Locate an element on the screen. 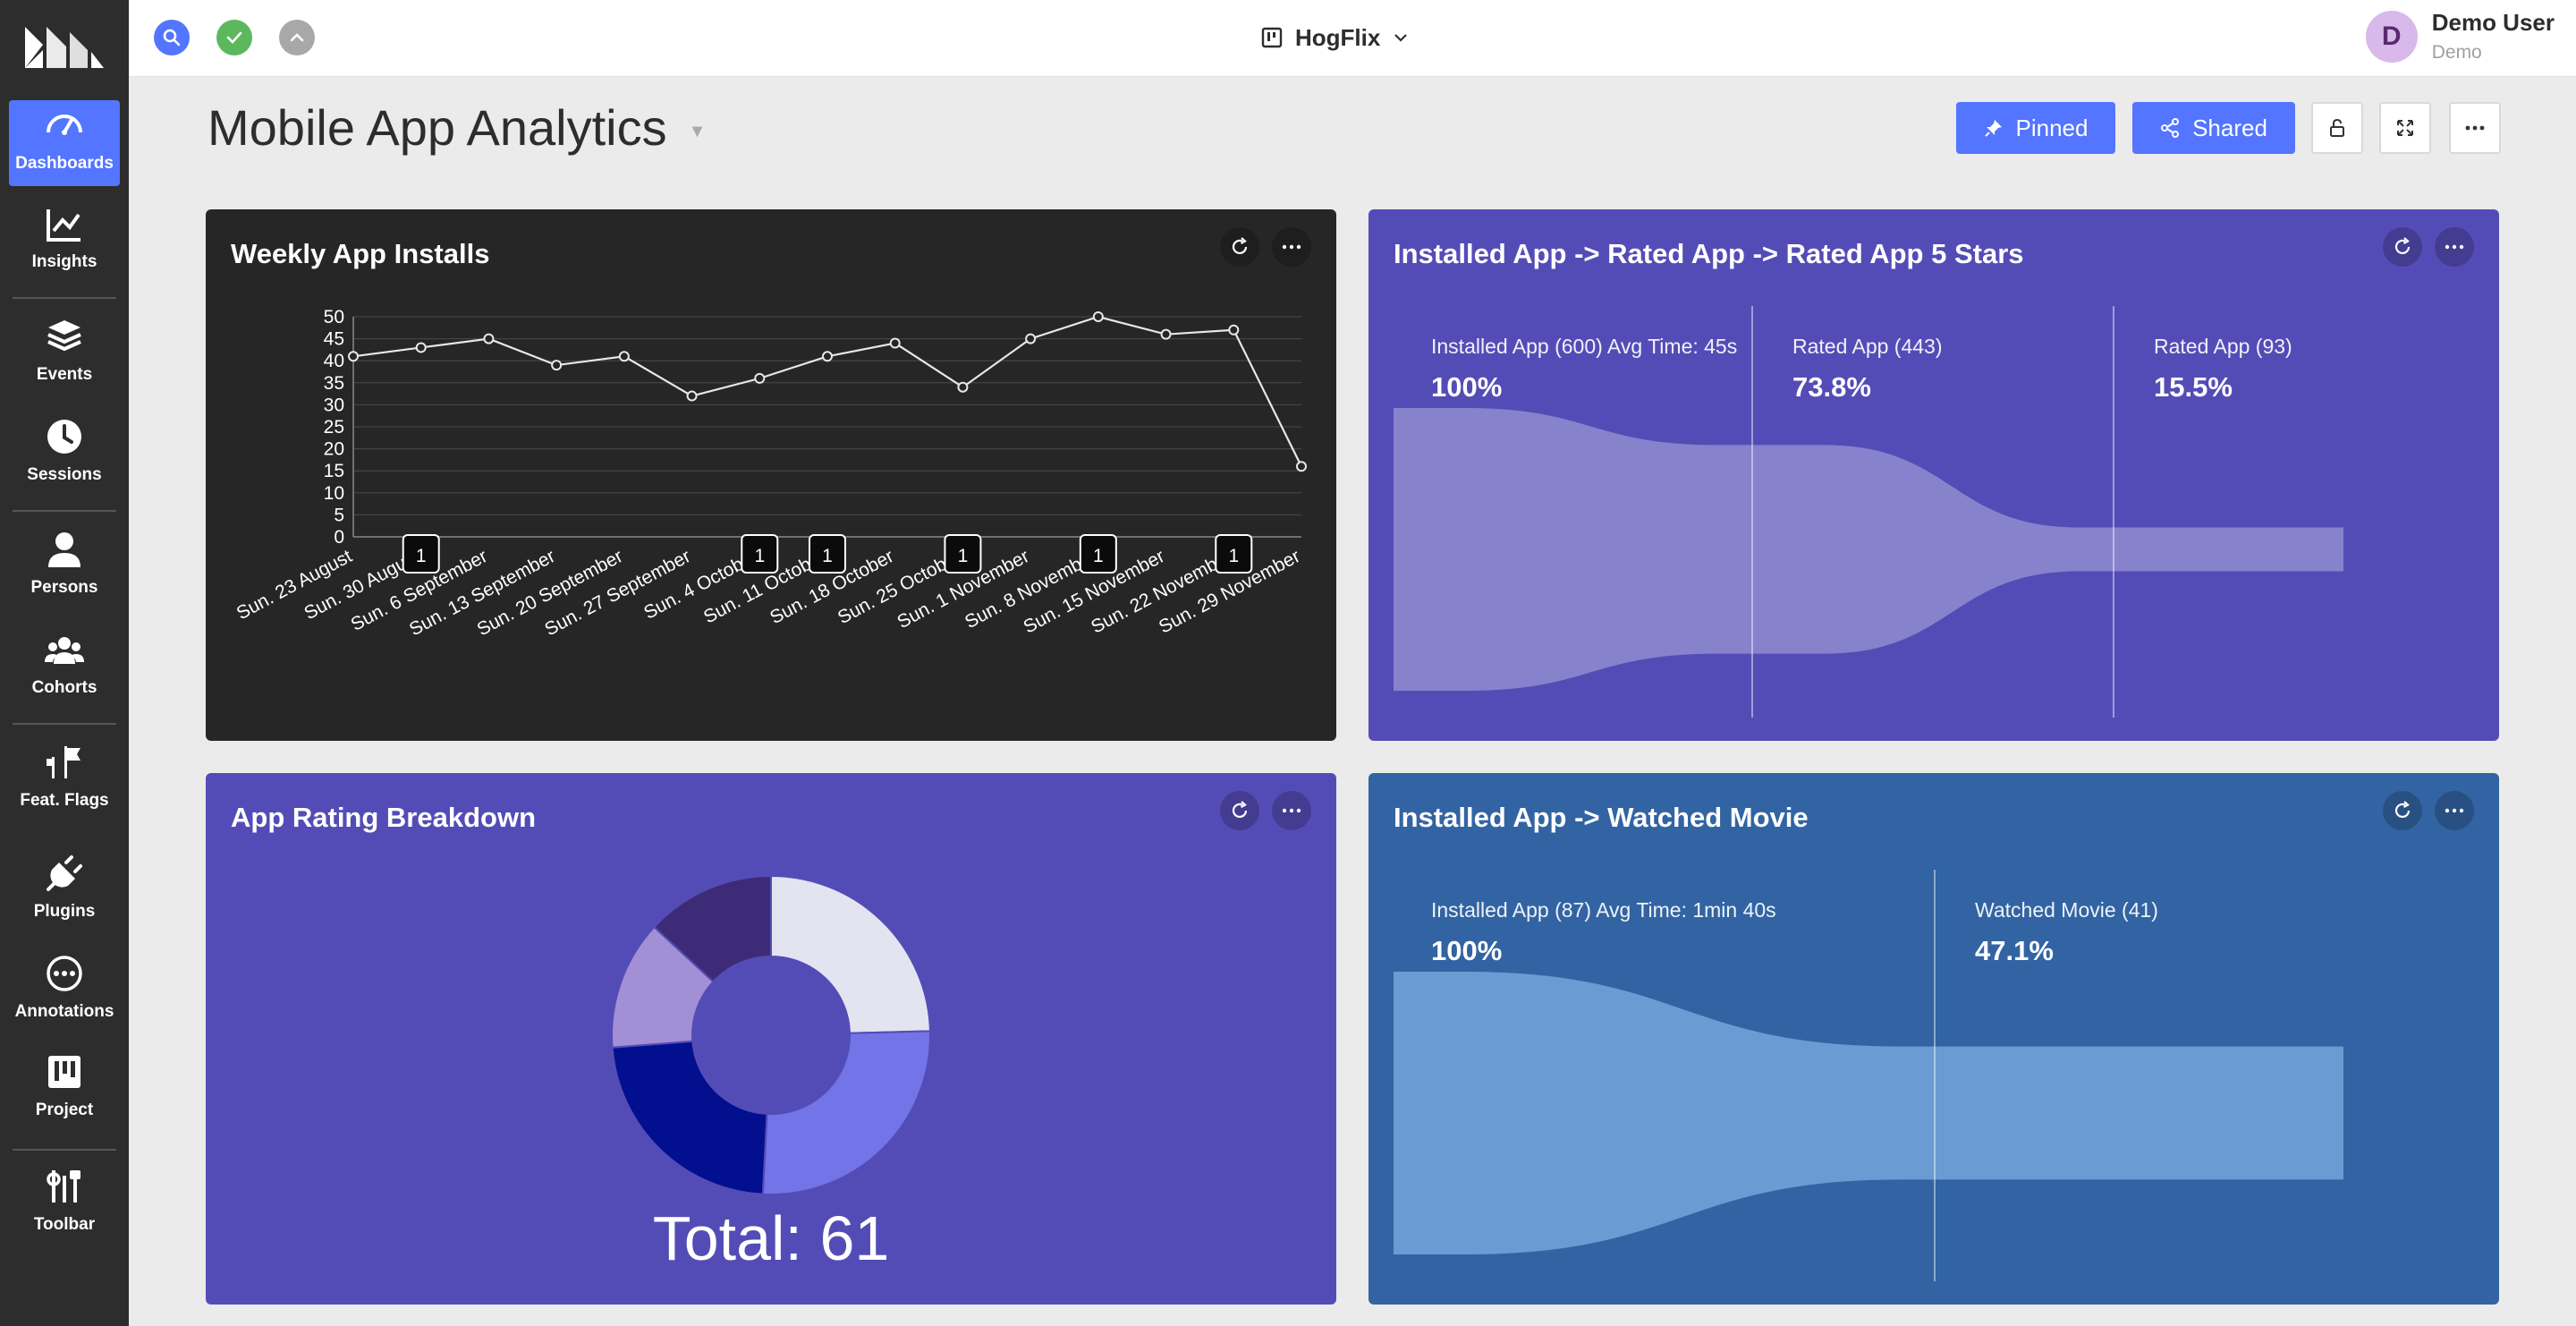  step-percentage: 73.8% is located at coordinates (1831, 387).